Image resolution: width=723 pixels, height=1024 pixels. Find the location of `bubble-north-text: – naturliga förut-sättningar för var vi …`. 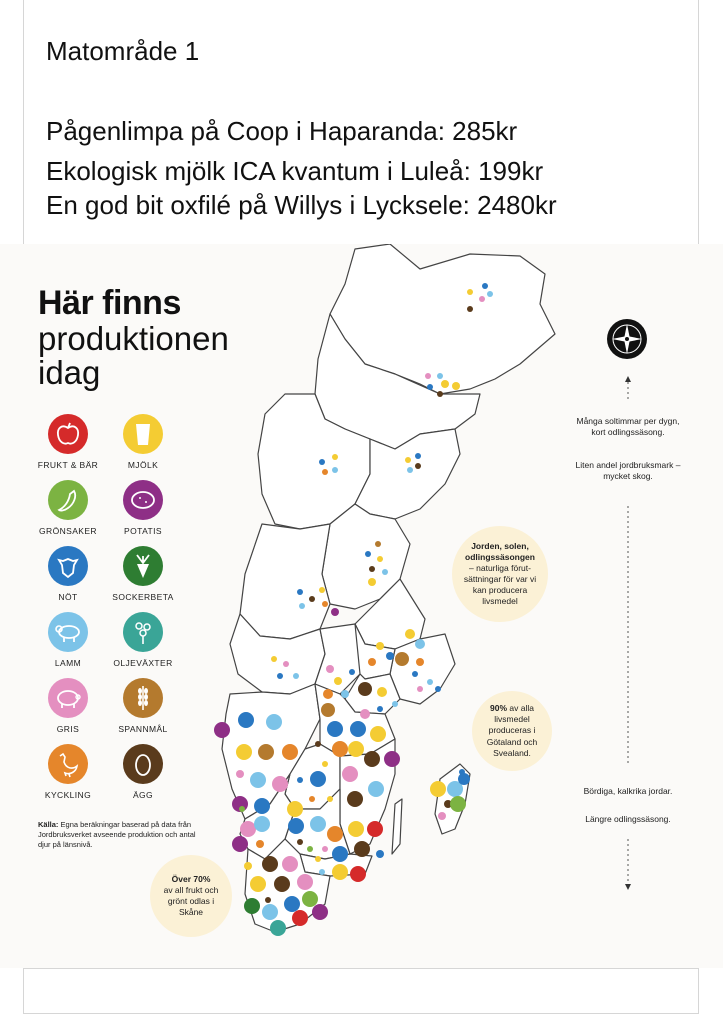

bubble-north-text: – naturliga förut-sättningar för var vi … is located at coordinates (500, 584).